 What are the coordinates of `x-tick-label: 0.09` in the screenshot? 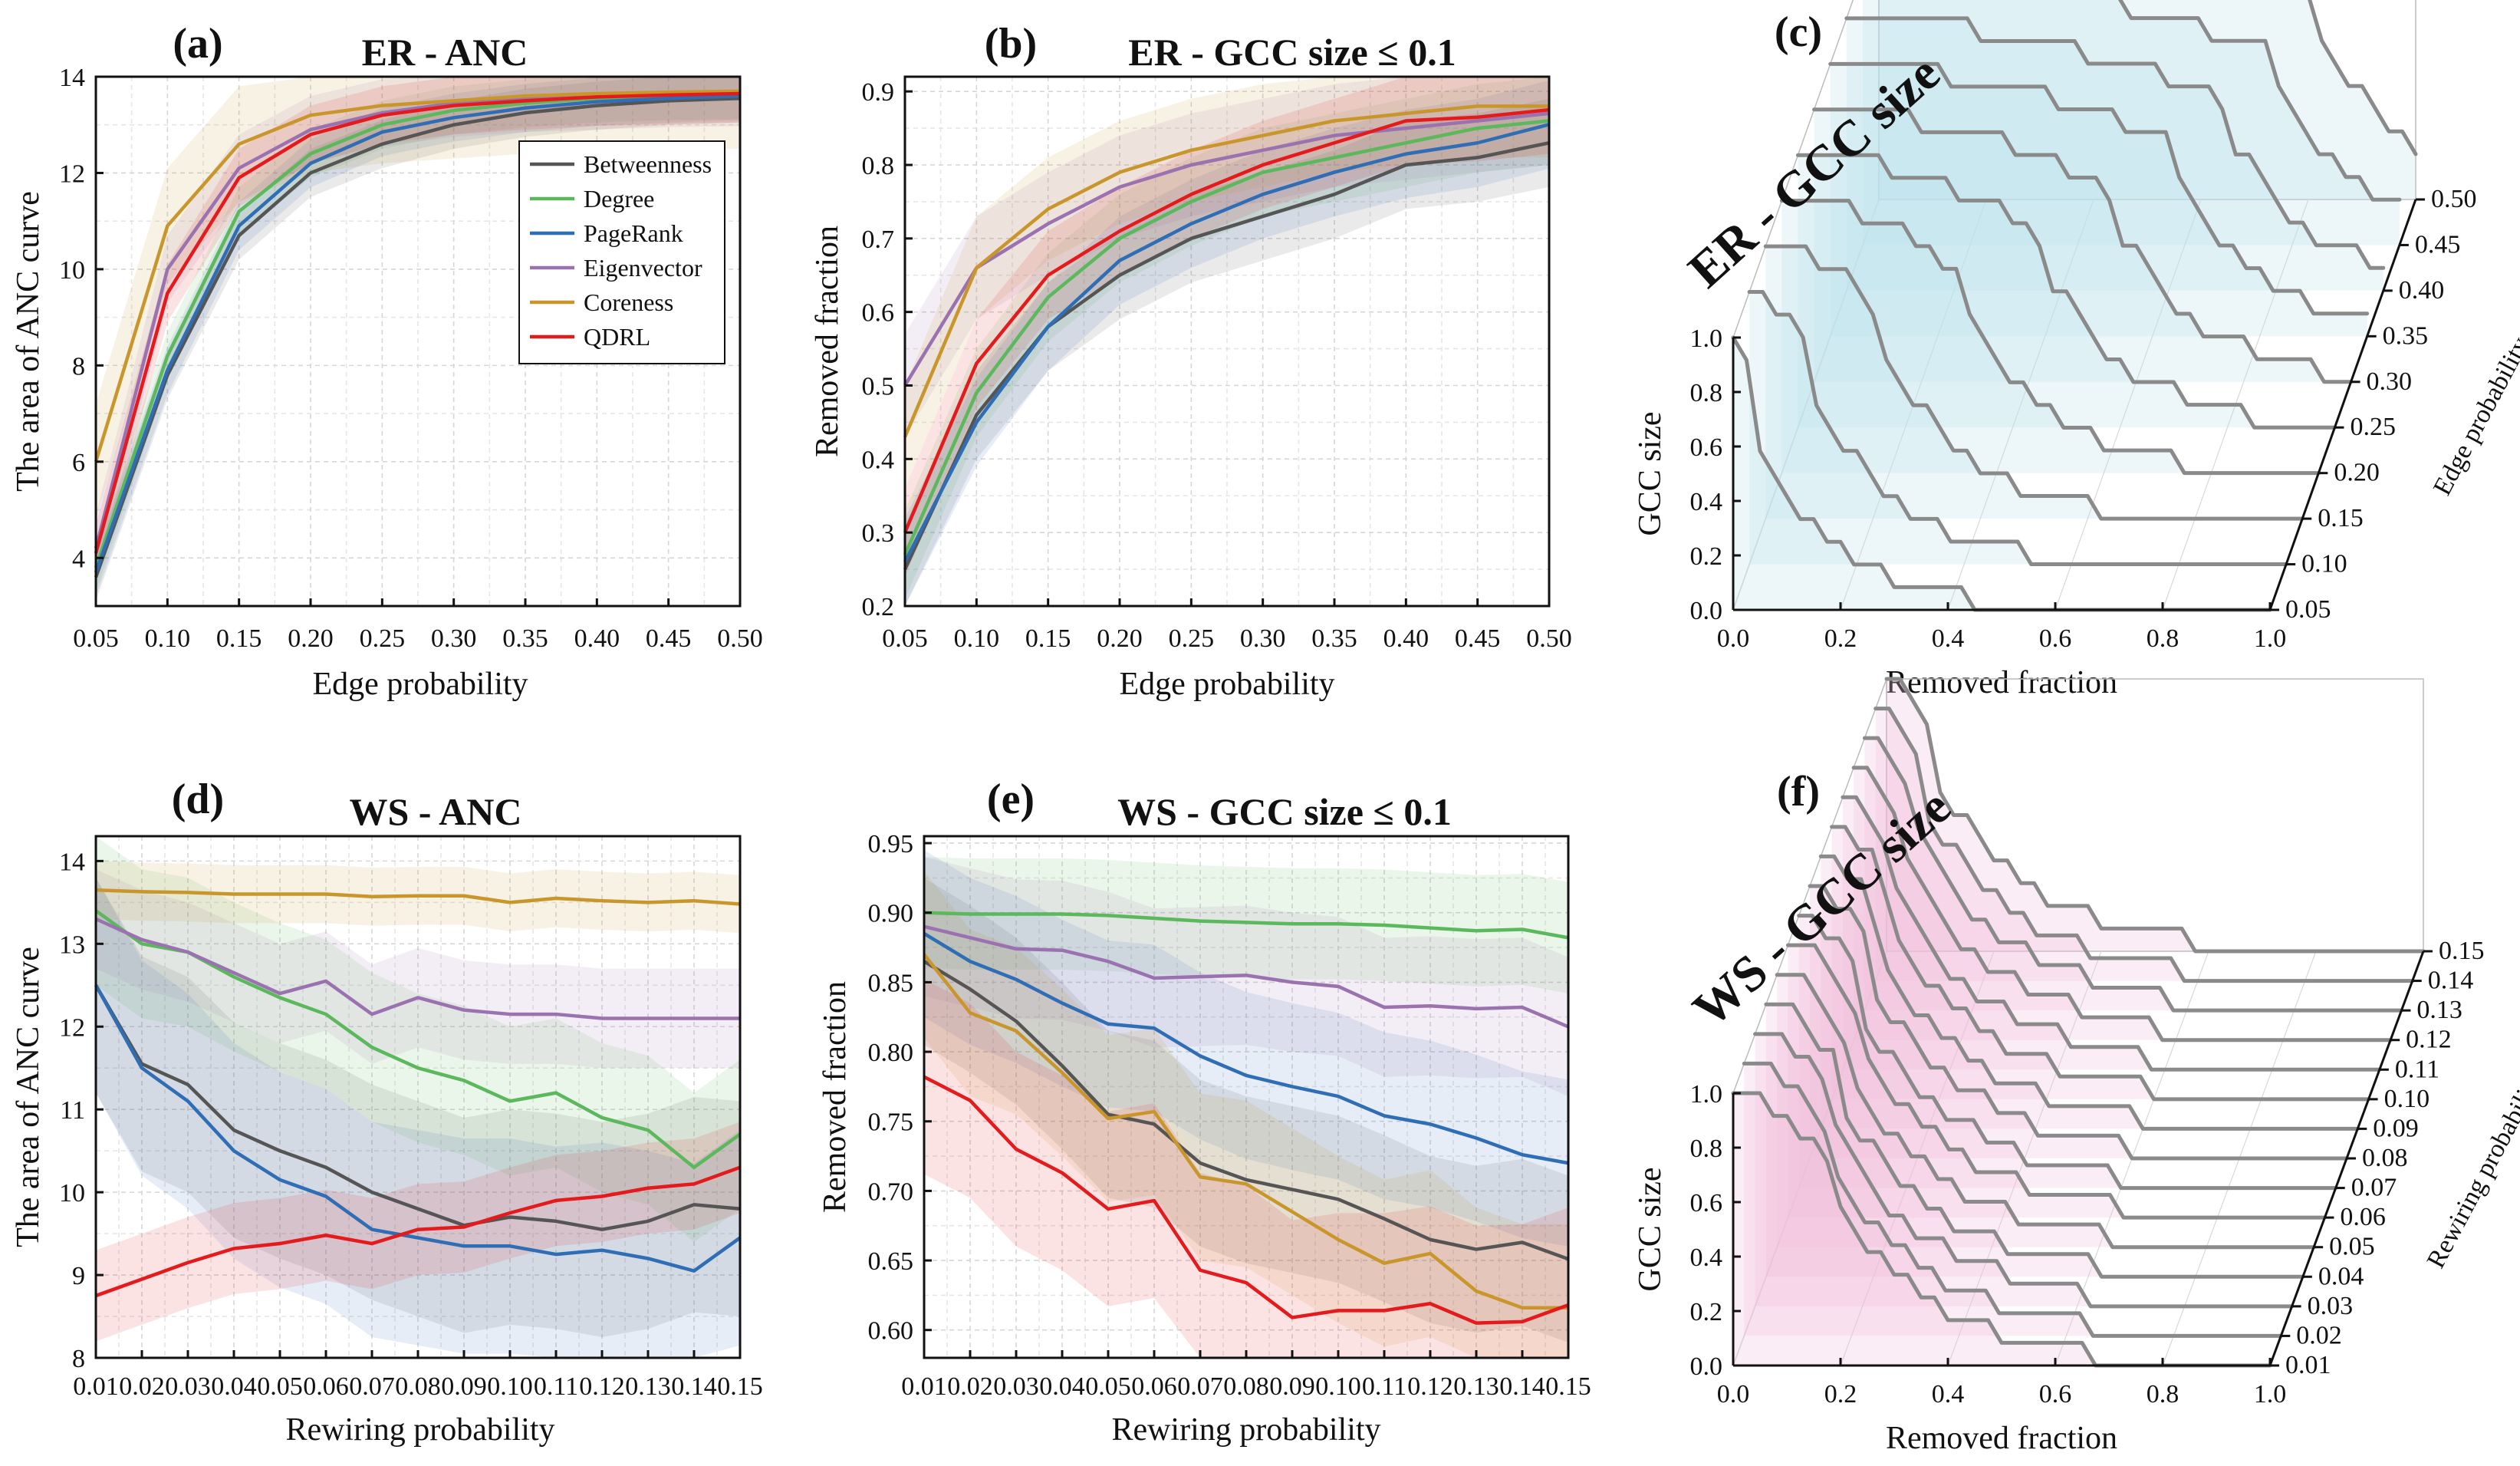 It's located at (1292, 1386).